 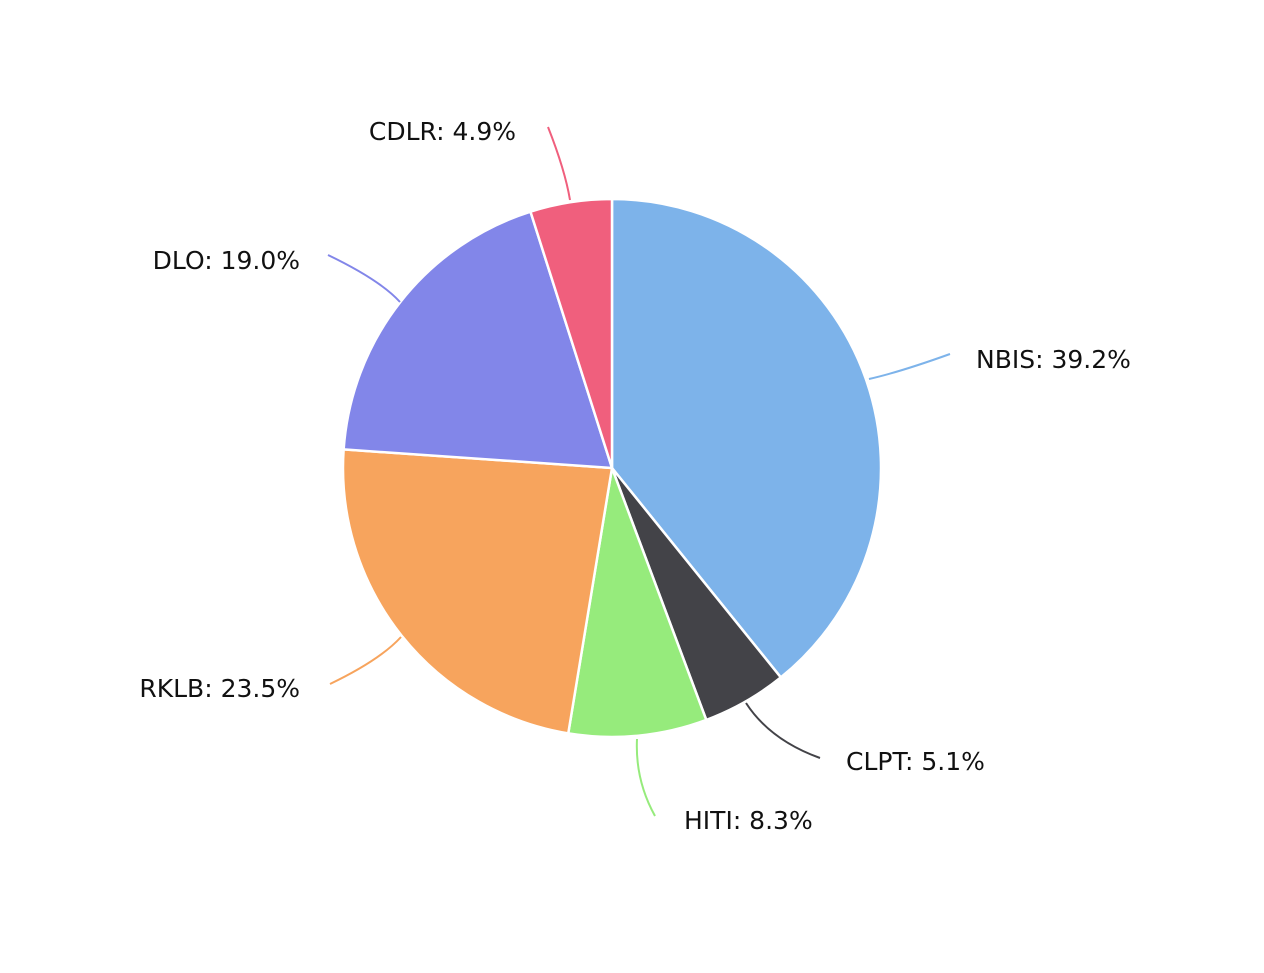 I want to click on data-label-clpt: CLPT: 5.1%, so click(x=915, y=761).